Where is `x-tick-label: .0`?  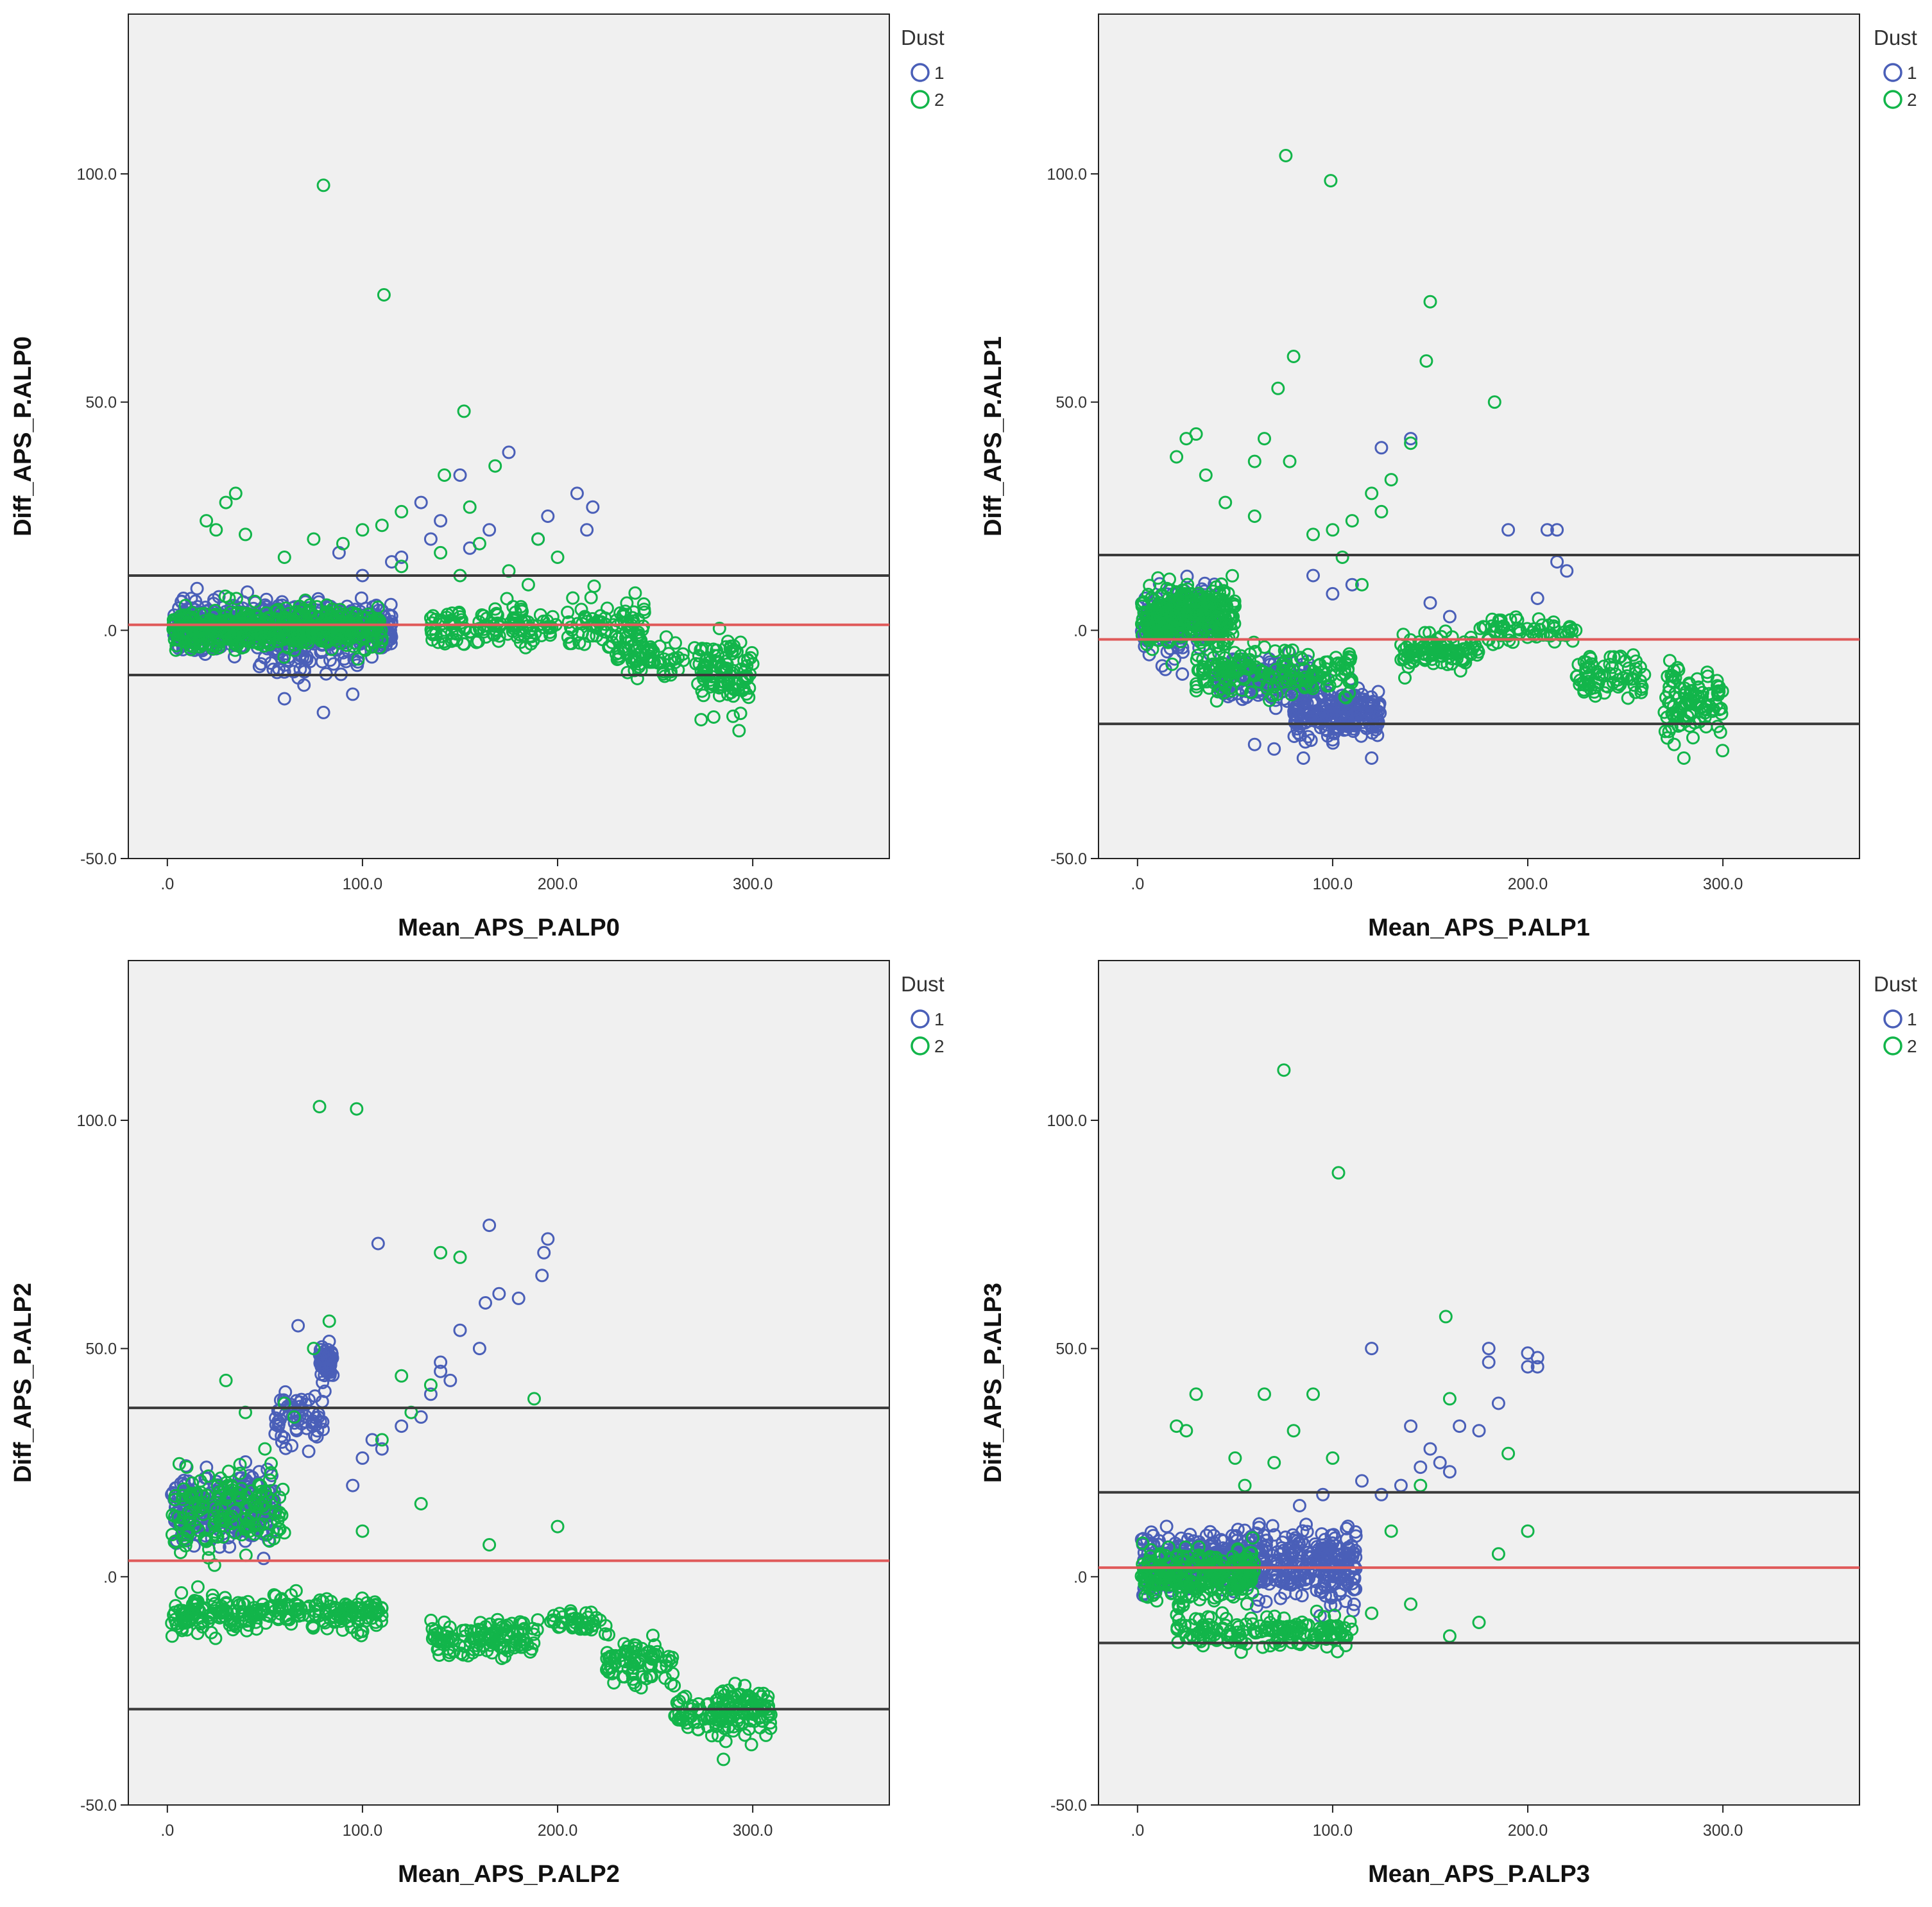 x-tick-label: .0 is located at coordinates (167, 1831).